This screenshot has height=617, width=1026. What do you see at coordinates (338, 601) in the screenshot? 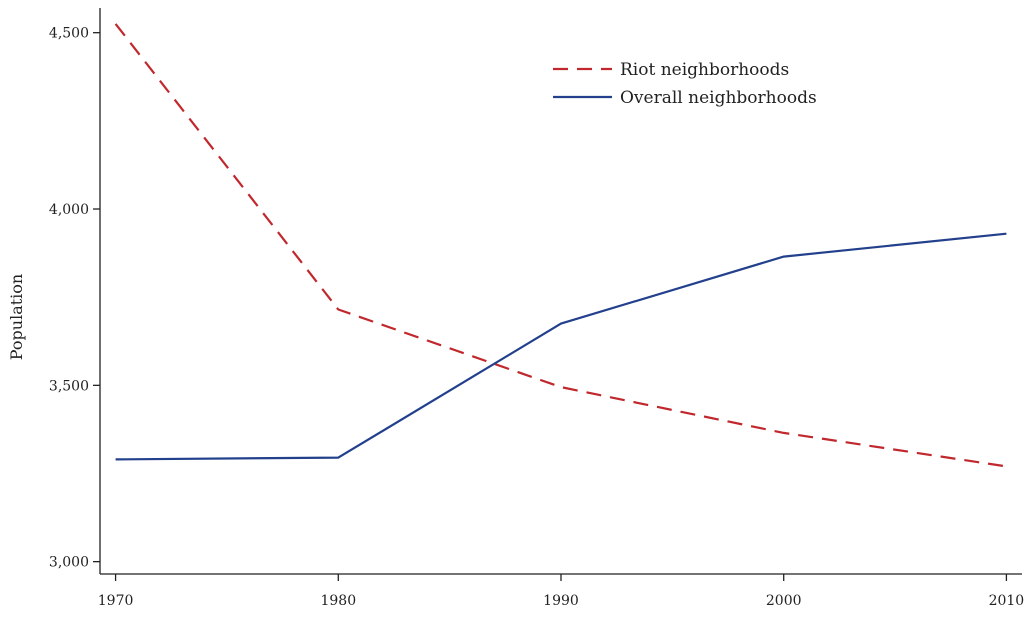
I see `x-tick-label: 1980` at bounding box center [338, 601].